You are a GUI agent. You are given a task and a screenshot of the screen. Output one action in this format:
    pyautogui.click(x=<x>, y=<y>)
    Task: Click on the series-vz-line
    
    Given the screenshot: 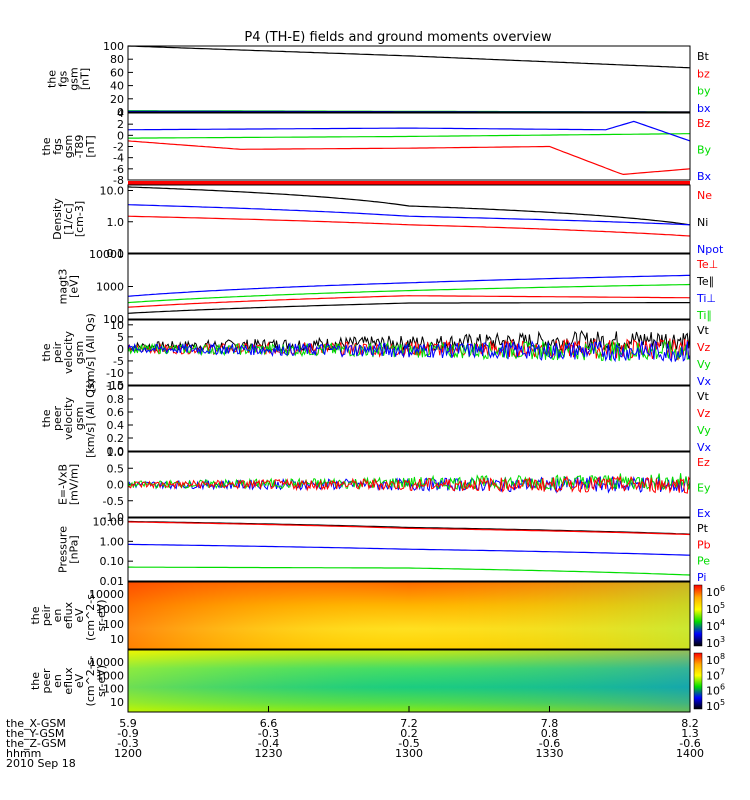 What is the action you would take?
    pyautogui.click(x=409, y=349)
    